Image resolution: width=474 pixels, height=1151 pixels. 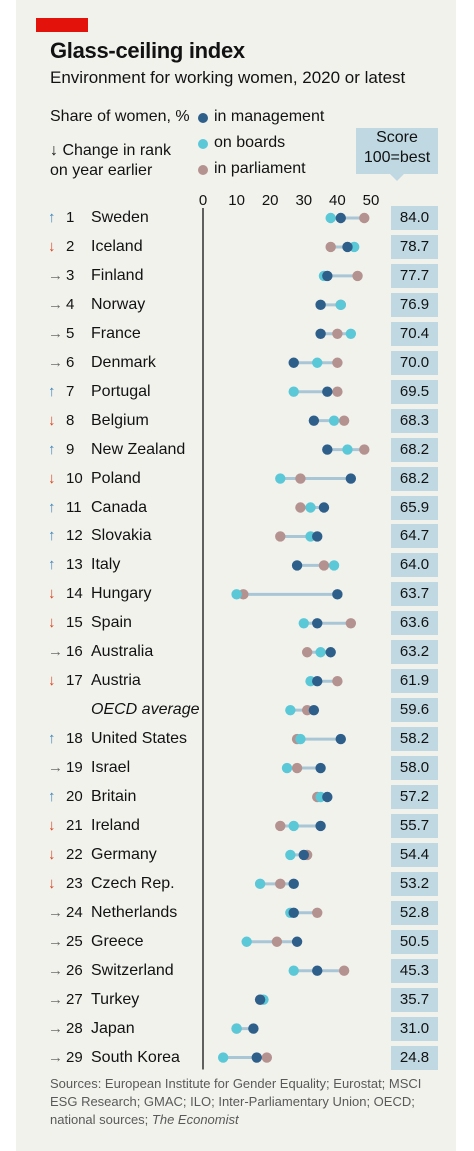 What do you see at coordinates (414, 565) in the screenshot?
I see `score-value: 64.0` at bounding box center [414, 565].